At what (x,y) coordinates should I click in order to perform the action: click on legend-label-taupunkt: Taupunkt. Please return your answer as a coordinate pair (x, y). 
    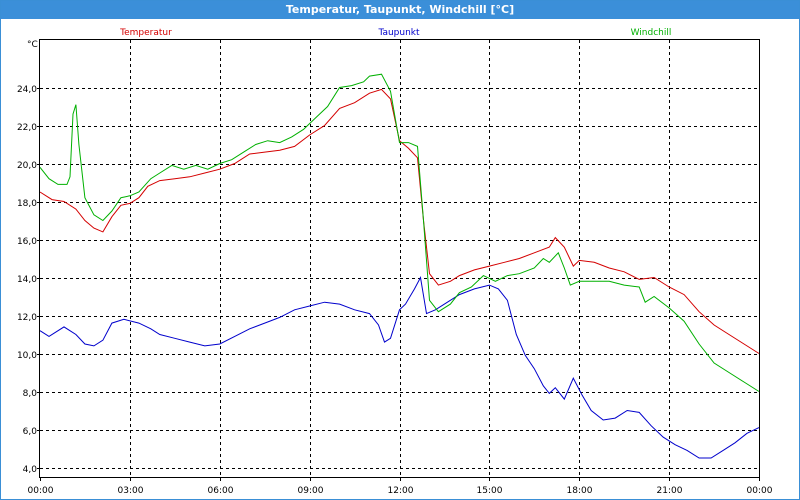
    Looking at the image, I should click on (398, 33).